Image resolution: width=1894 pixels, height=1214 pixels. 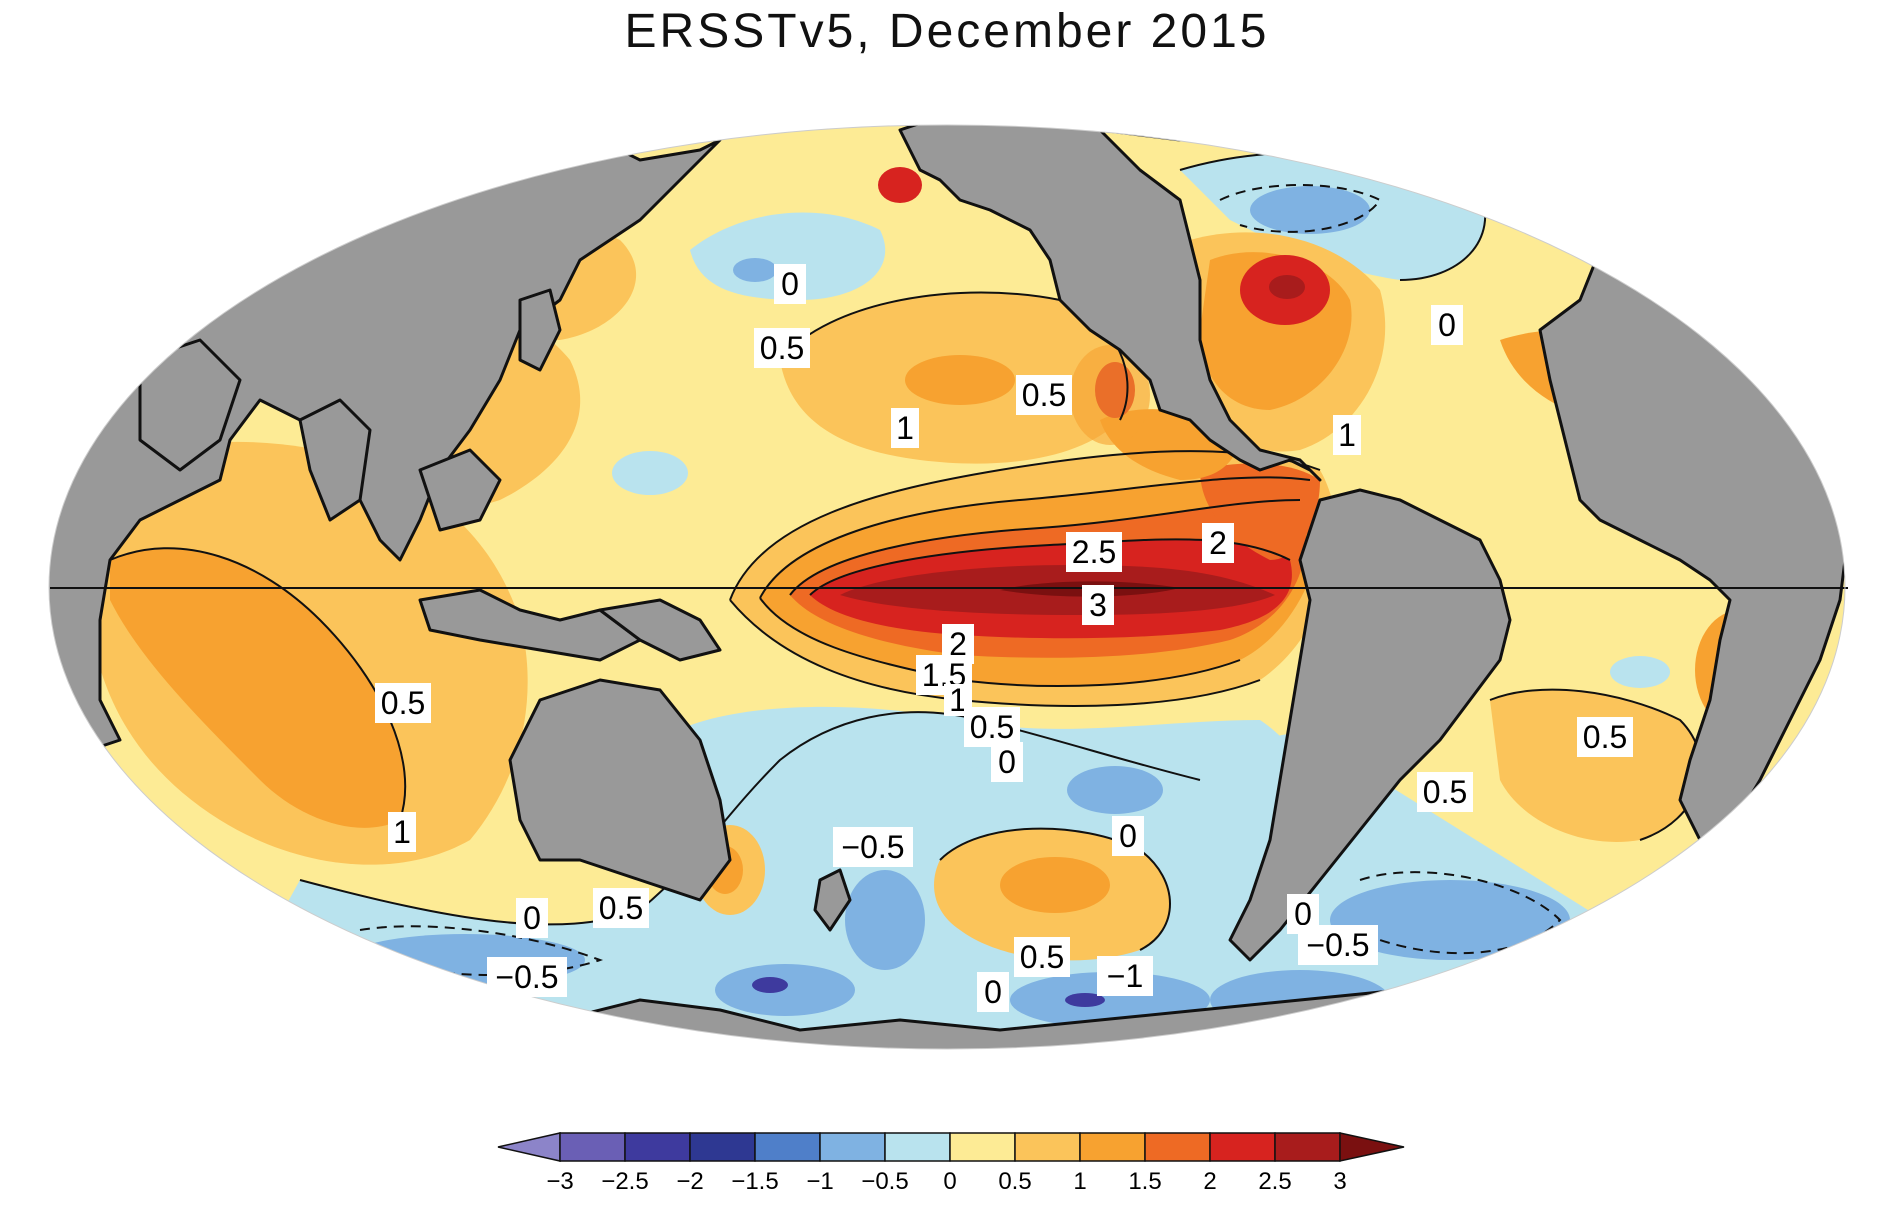 What do you see at coordinates (1125, 976) in the screenshot?
I see `contour-label: −1` at bounding box center [1125, 976].